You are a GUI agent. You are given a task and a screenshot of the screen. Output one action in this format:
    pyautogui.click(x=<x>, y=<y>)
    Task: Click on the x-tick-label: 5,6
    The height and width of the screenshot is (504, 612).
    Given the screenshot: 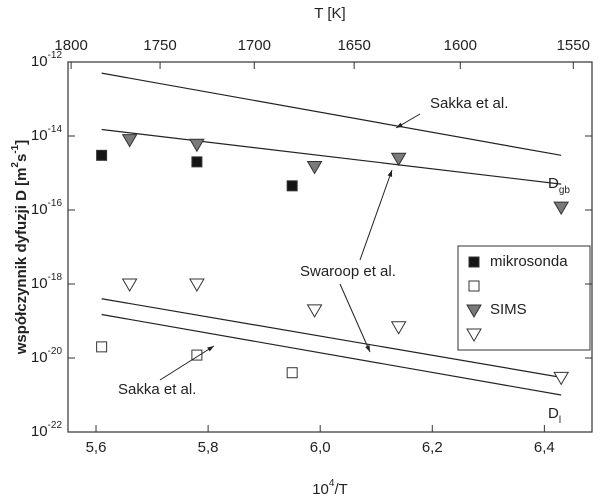 What is the action you would take?
    pyautogui.click(x=96, y=447)
    